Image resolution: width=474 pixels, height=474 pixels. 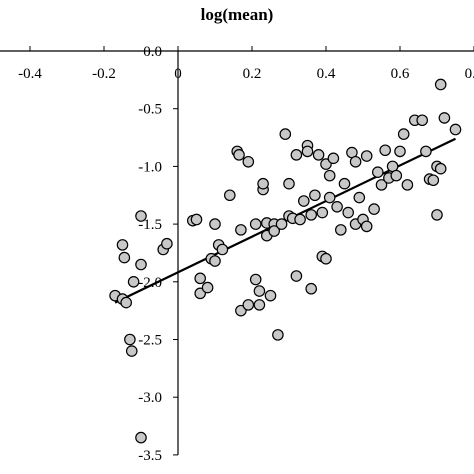 What do you see at coordinates (400, 74) in the screenshot?
I see `x-tick-label: 0.6` at bounding box center [400, 74].